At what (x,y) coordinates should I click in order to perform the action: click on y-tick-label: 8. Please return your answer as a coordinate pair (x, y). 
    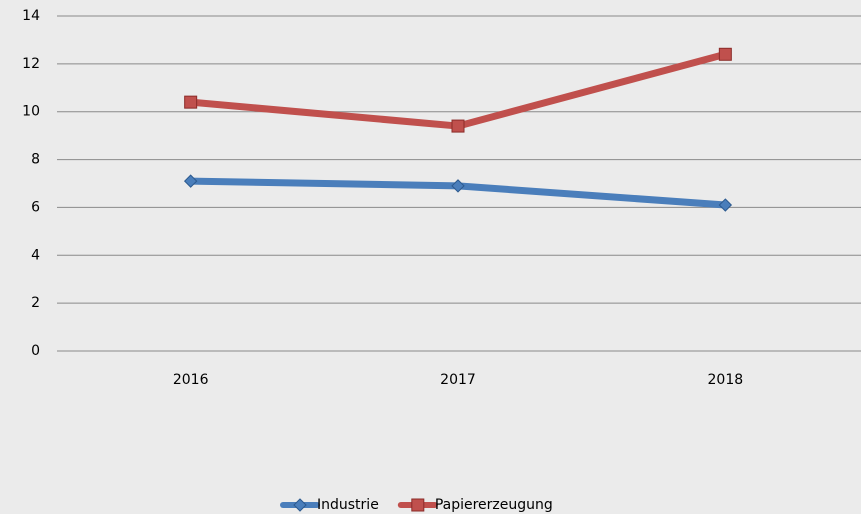
    Looking at the image, I should click on (35, 160).